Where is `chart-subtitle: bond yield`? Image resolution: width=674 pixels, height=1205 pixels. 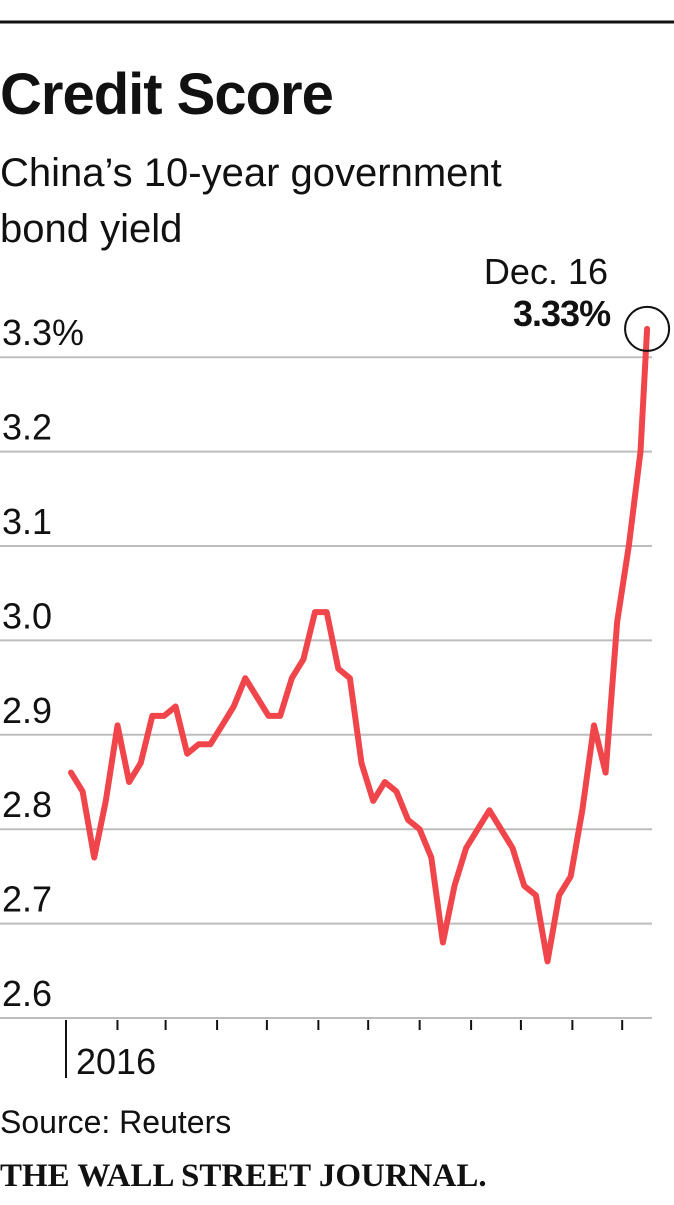
chart-subtitle: bond yield is located at coordinates (91, 229).